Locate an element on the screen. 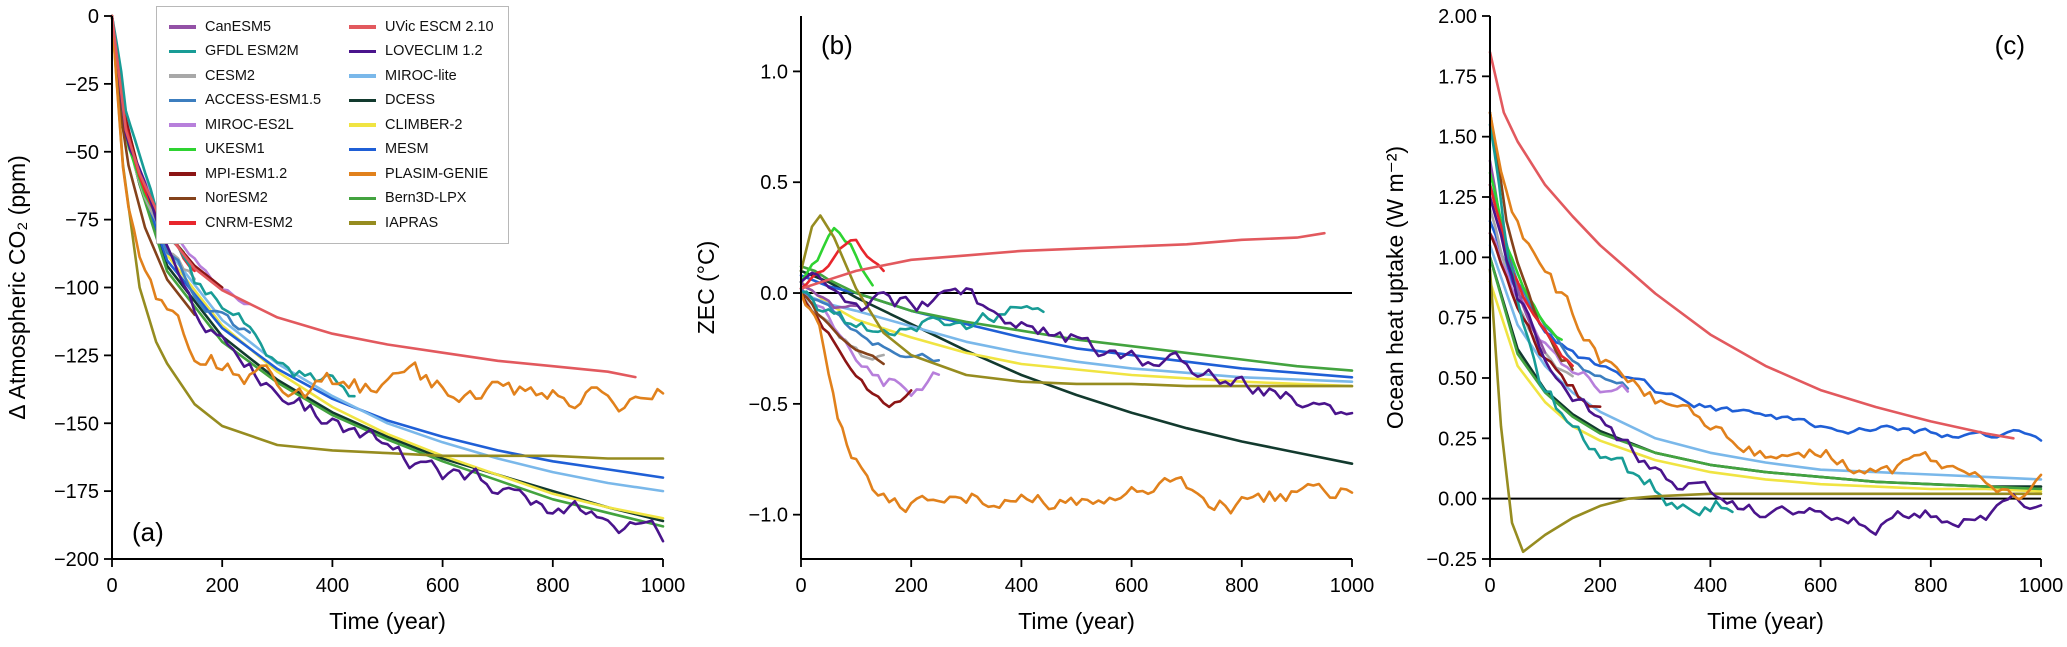 Image resolution: width=2067 pixels, height=647 pixels. series-MPI-ESM1.2 is located at coordinates (856, 350).